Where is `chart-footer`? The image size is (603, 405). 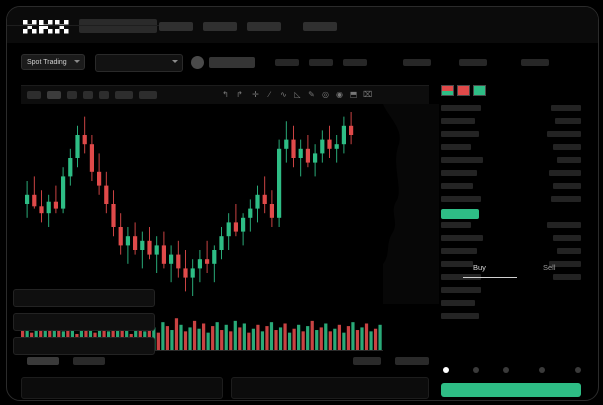 chart-footer is located at coordinates (225, 361).